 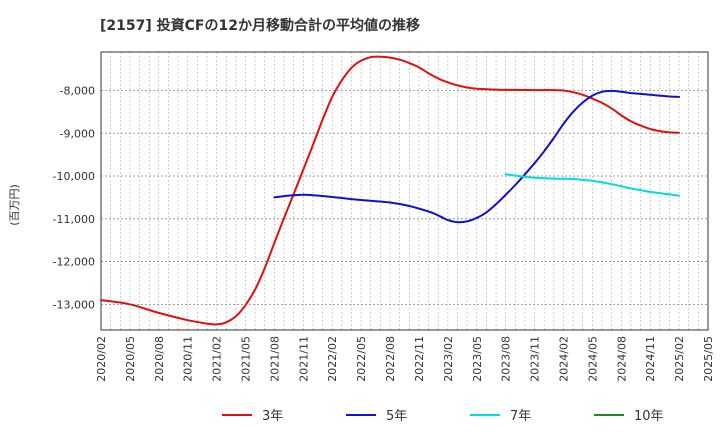 What do you see at coordinates (679, 359) in the screenshot?
I see `x-tick-label: 2025/02` at bounding box center [679, 359].